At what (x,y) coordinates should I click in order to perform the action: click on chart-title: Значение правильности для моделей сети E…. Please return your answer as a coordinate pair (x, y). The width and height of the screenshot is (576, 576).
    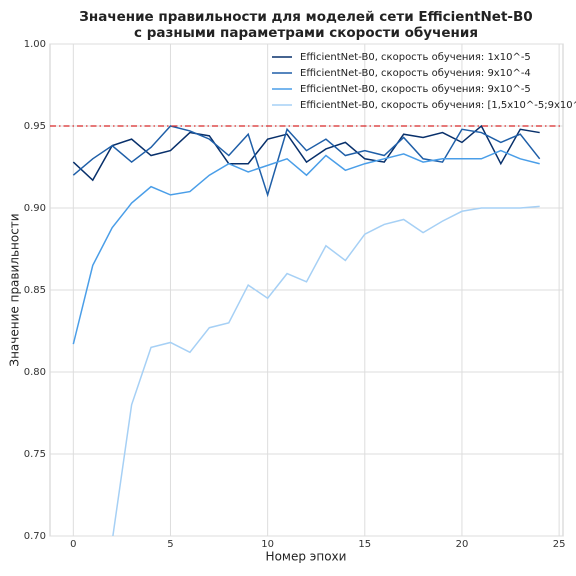
    Looking at the image, I should click on (305, 17).